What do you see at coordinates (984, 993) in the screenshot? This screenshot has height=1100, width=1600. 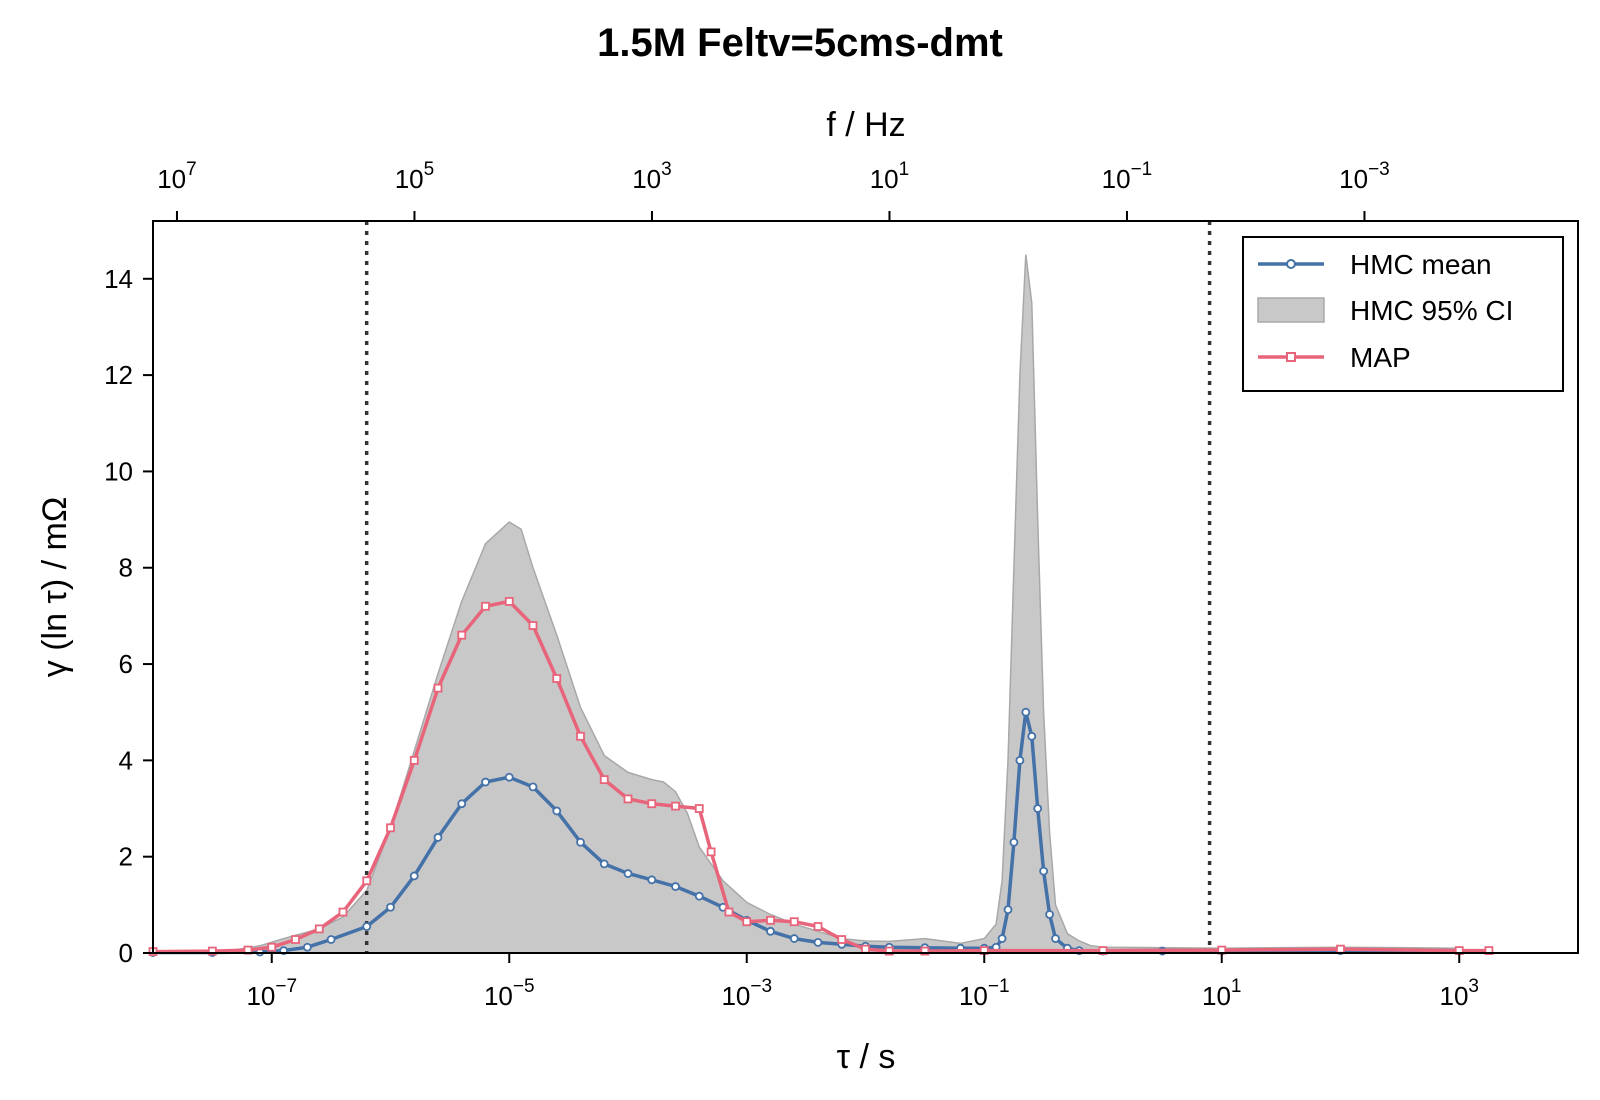 I see `x-tick-label: 10⁻¹` at bounding box center [984, 993].